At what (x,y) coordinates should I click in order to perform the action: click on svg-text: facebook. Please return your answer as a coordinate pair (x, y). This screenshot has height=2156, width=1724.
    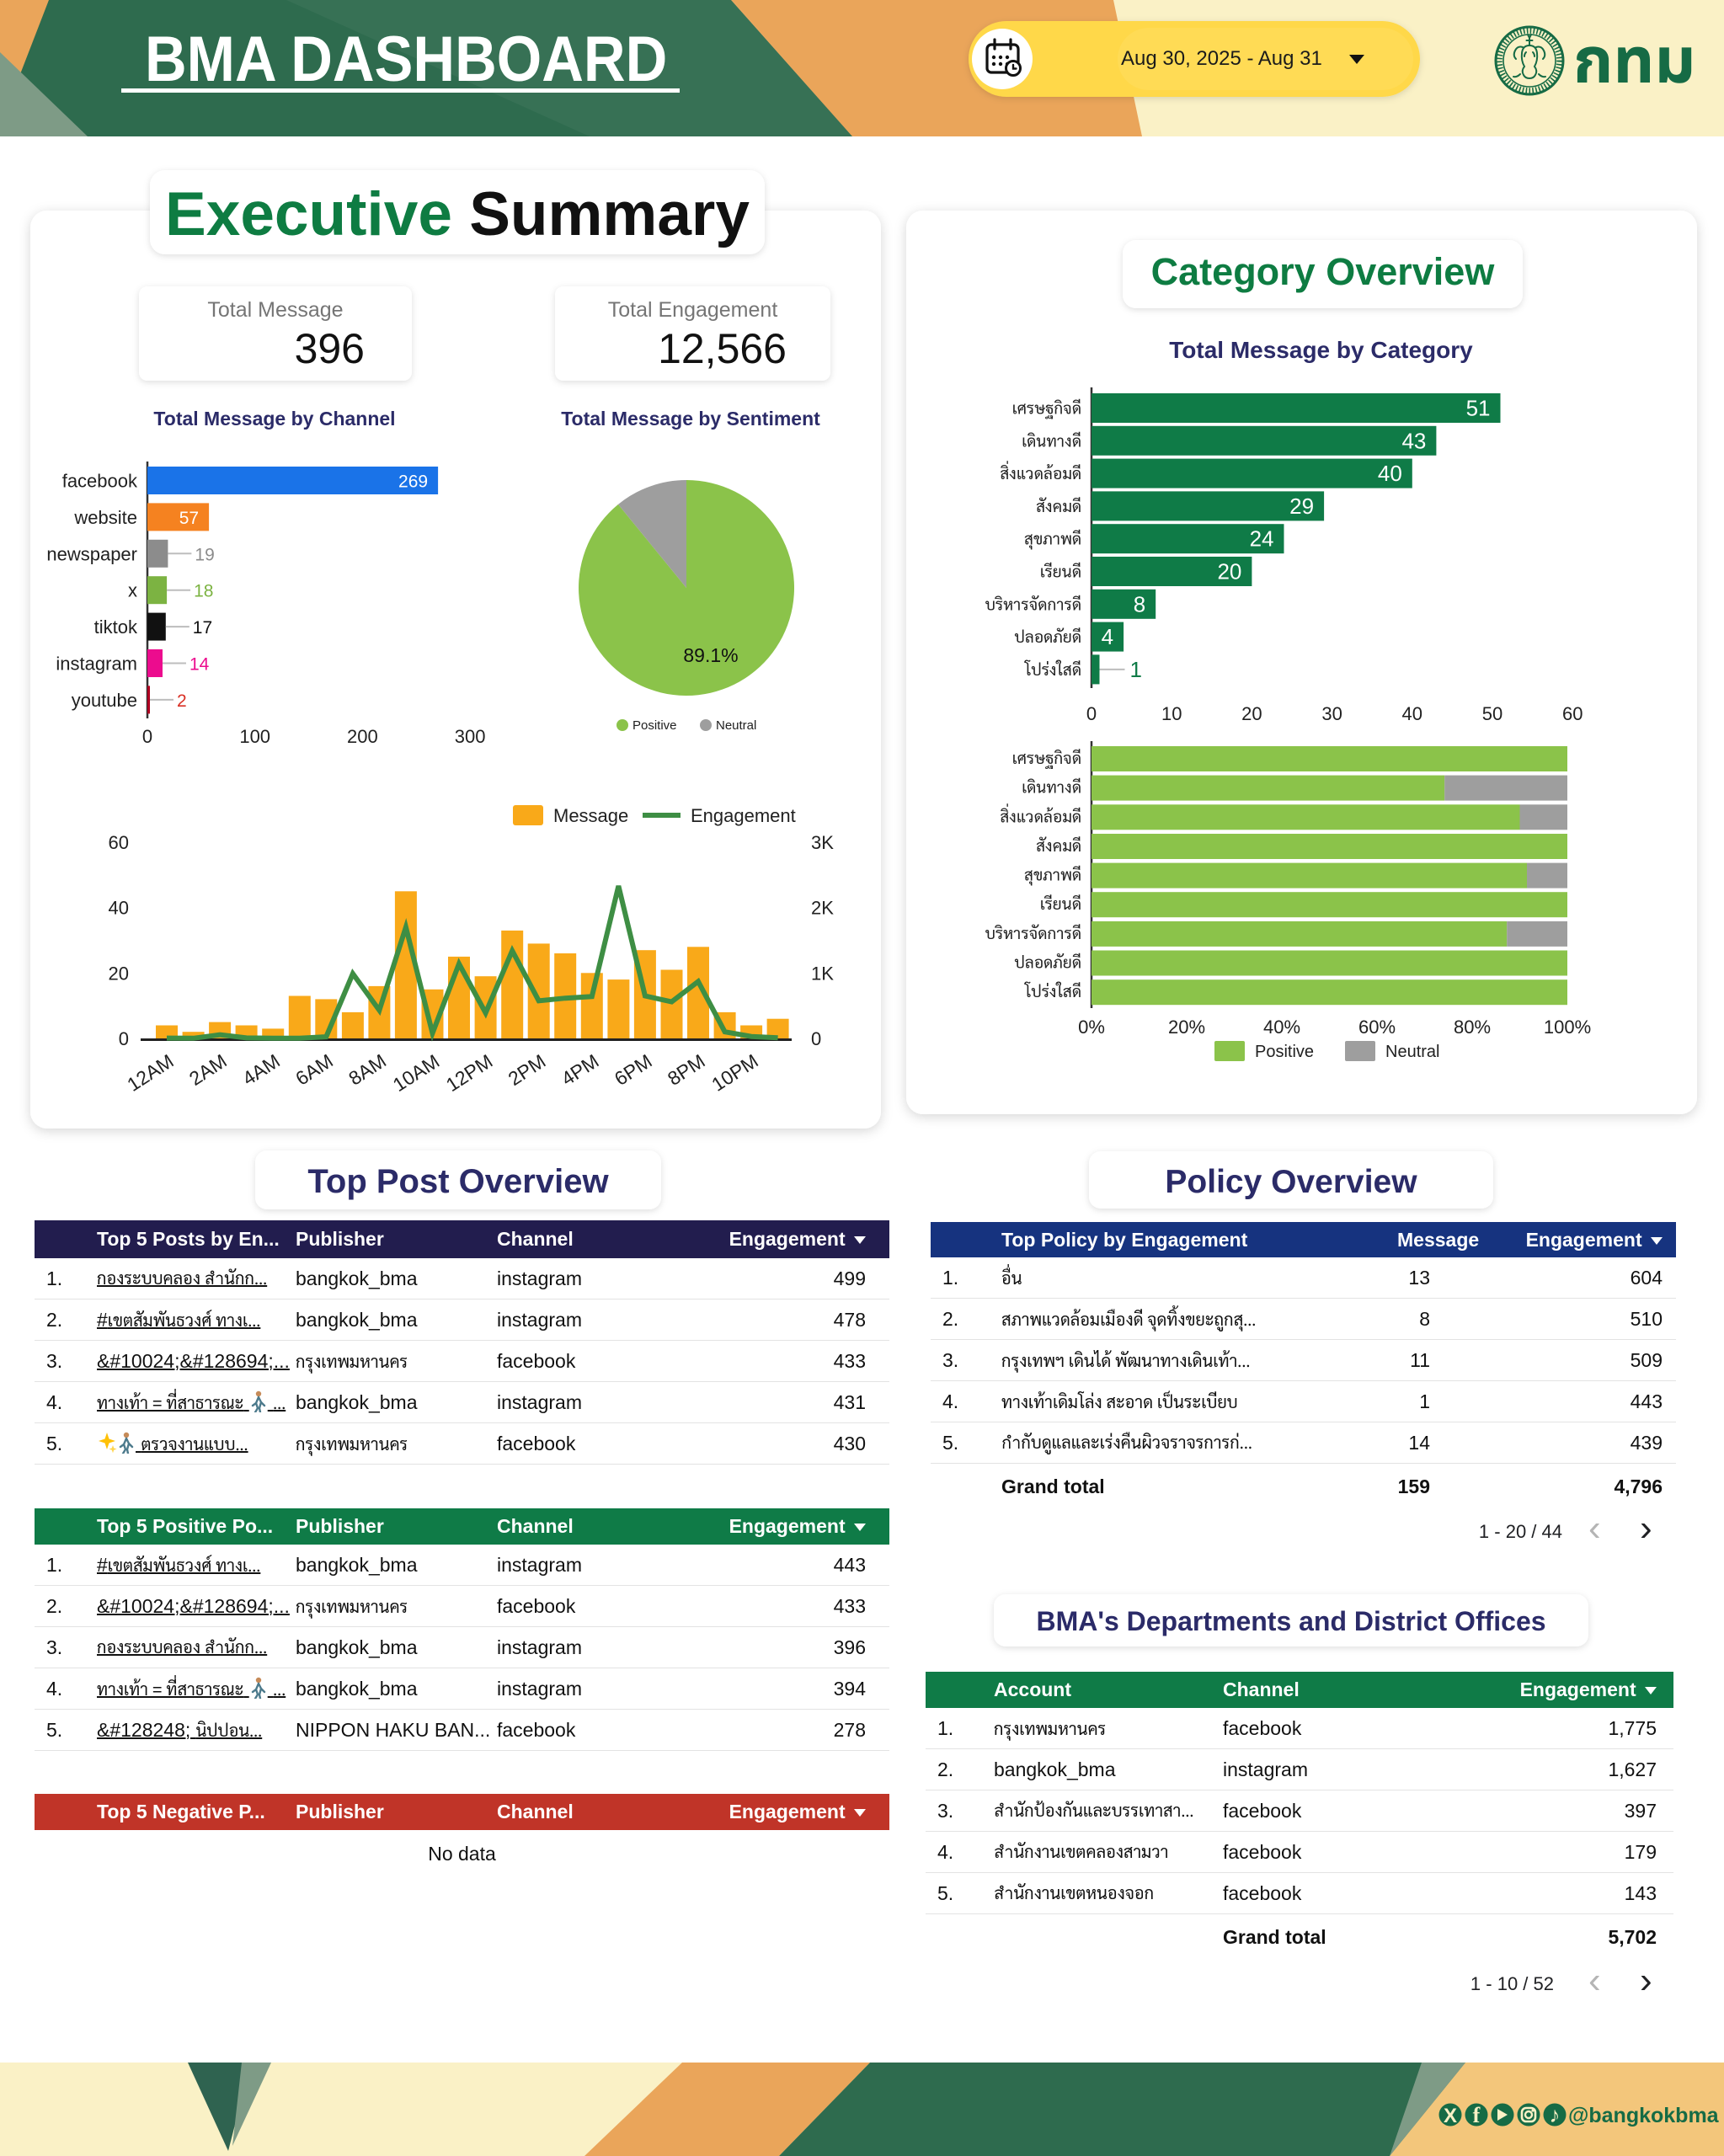
    Looking at the image, I should click on (100, 481).